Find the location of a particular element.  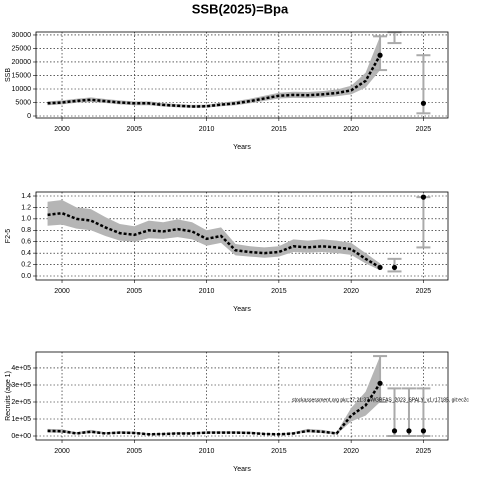

y-tick-label: 0.2 is located at coordinates (26, 264).